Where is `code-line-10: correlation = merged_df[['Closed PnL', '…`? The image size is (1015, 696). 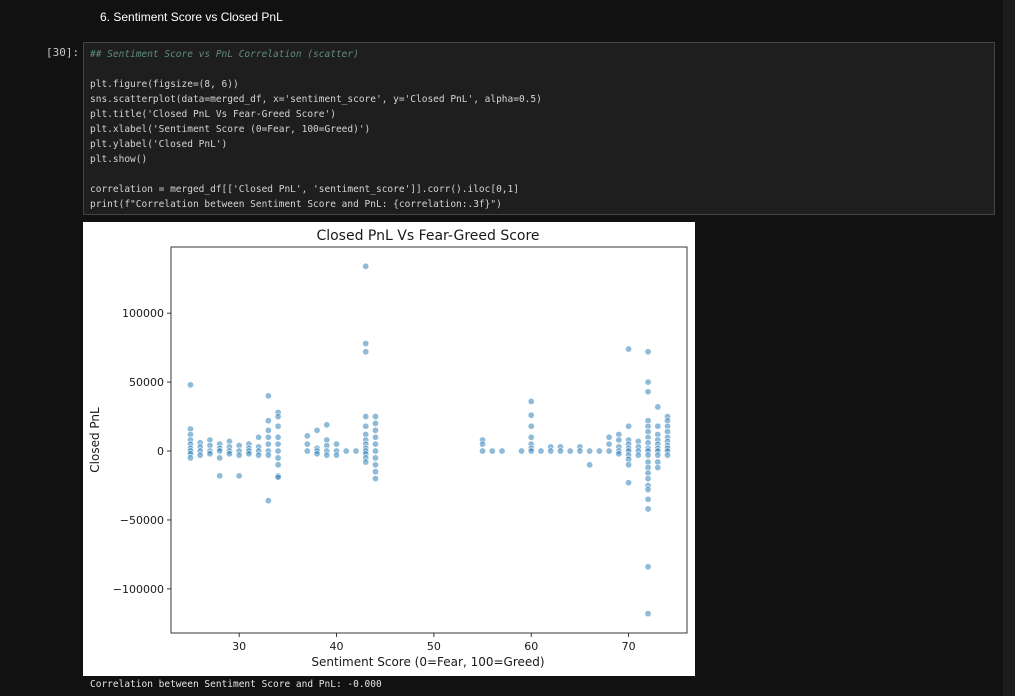
code-line-10: correlation = merged_df[['Closed PnL', '… is located at coordinates (304, 189).